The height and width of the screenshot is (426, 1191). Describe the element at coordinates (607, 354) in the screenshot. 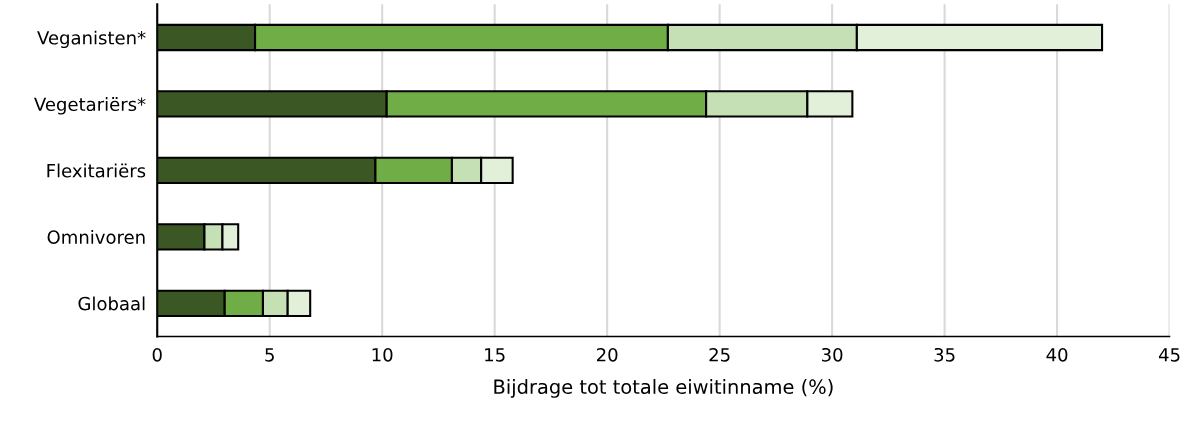

I see `x-tick-label: 20` at that location.